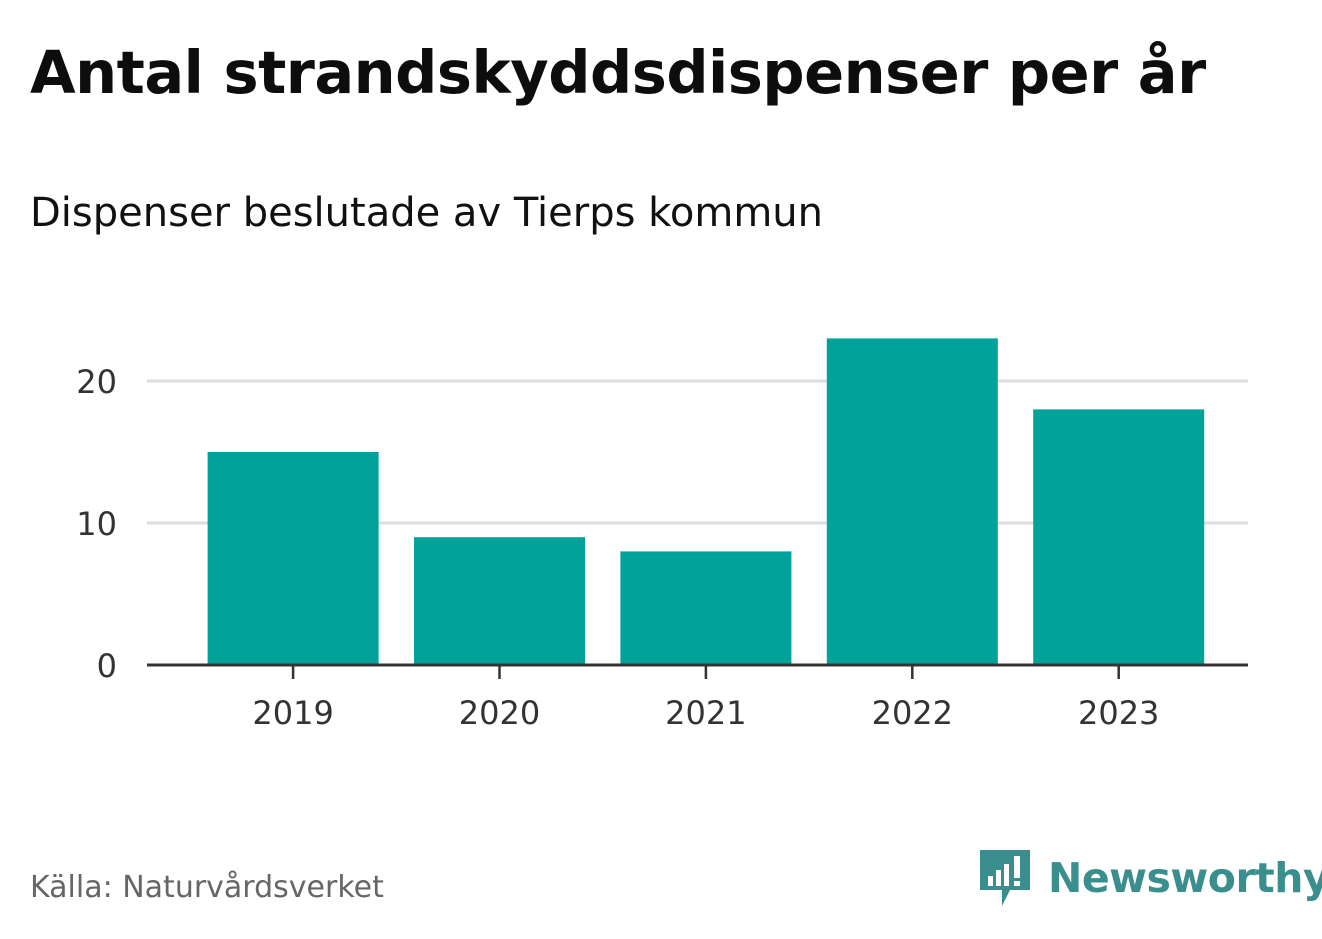 This screenshot has height=939, width=1322. What do you see at coordinates (1118, 713) in the screenshot?
I see `x-tick-label: 2023` at bounding box center [1118, 713].